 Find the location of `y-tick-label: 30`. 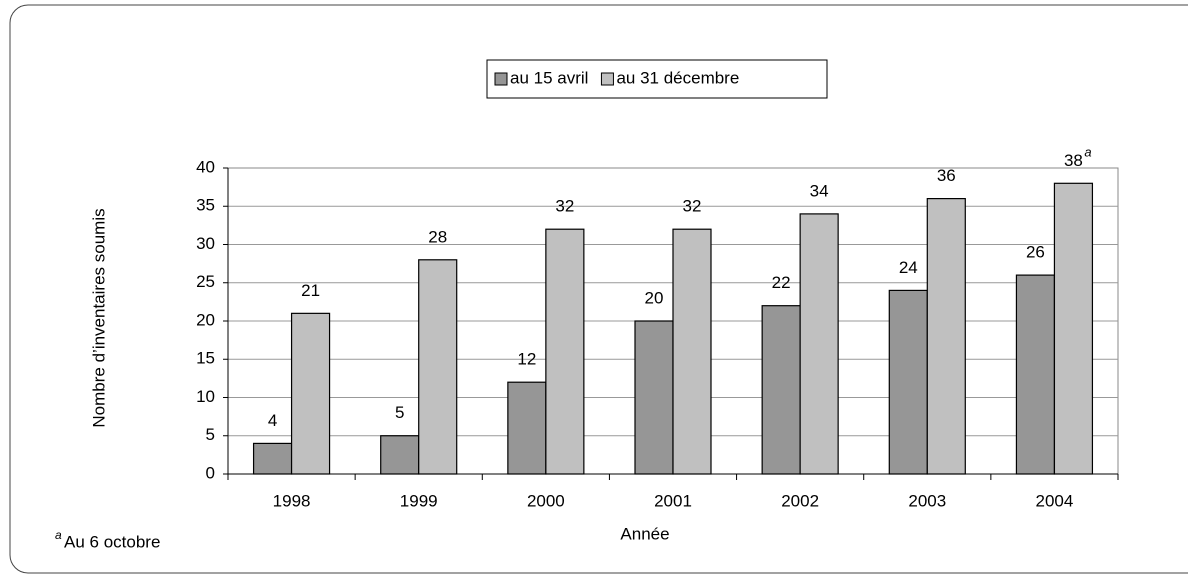

y-tick-label: 30 is located at coordinates (205, 243).